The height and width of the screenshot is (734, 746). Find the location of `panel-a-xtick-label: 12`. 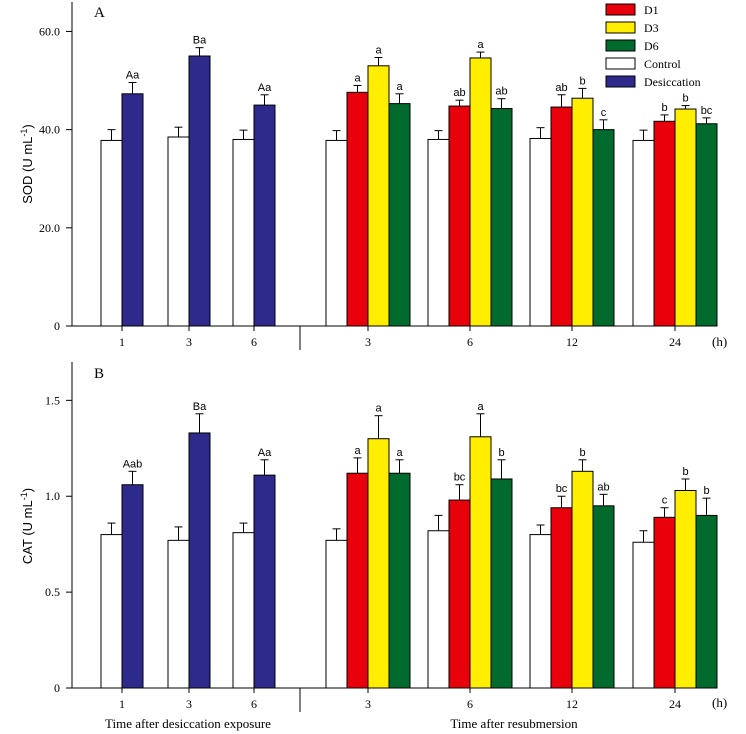

panel-a-xtick-label: 12 is located at coordinates (572, 342).